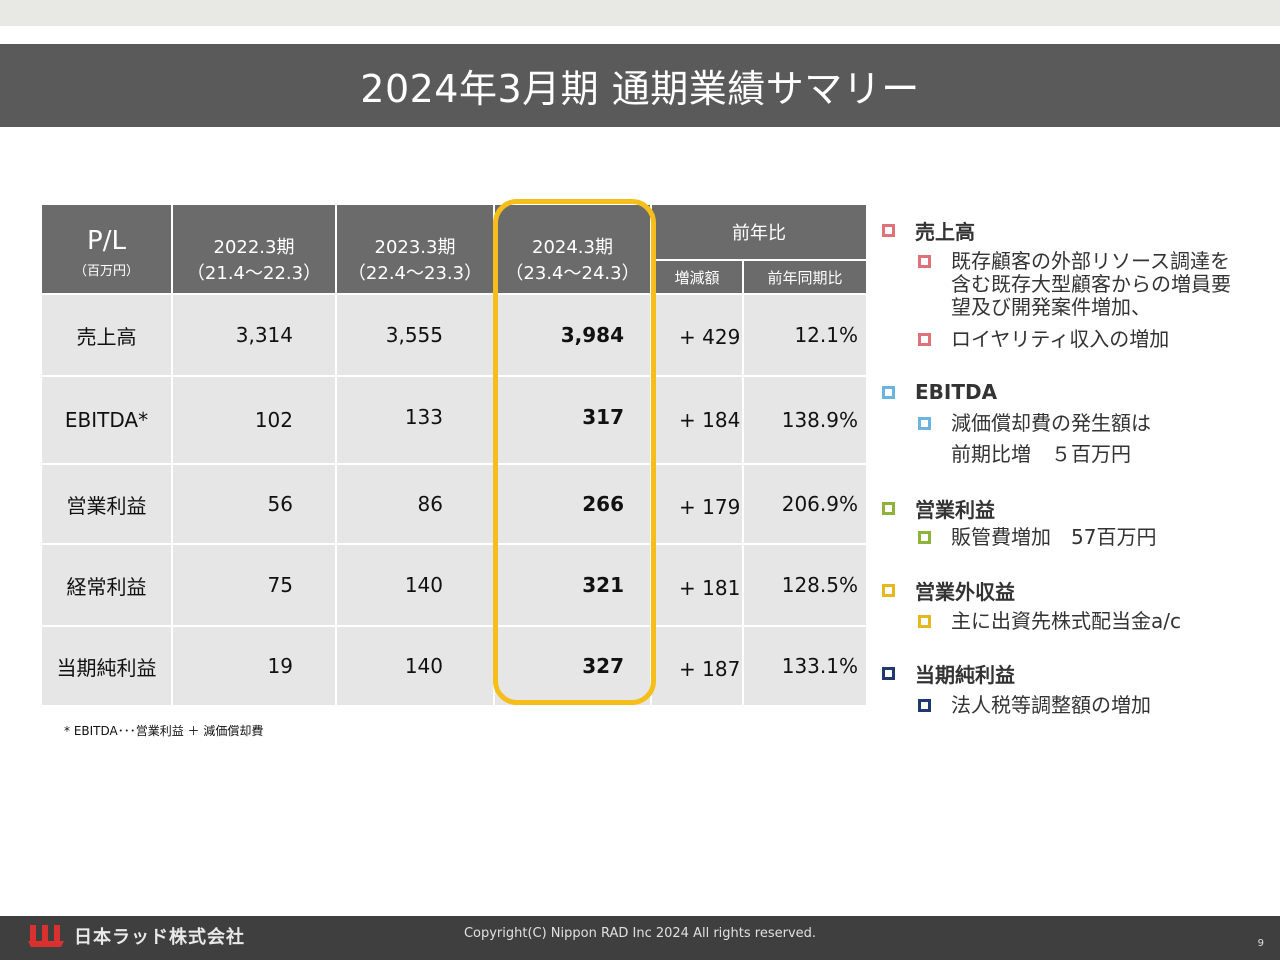 This screenshot has width=1280, height=960. What do you see at coordinates (697, 666) in the screenshot?
I see `cell-diff: + 187` at bounding box center [697, 666].